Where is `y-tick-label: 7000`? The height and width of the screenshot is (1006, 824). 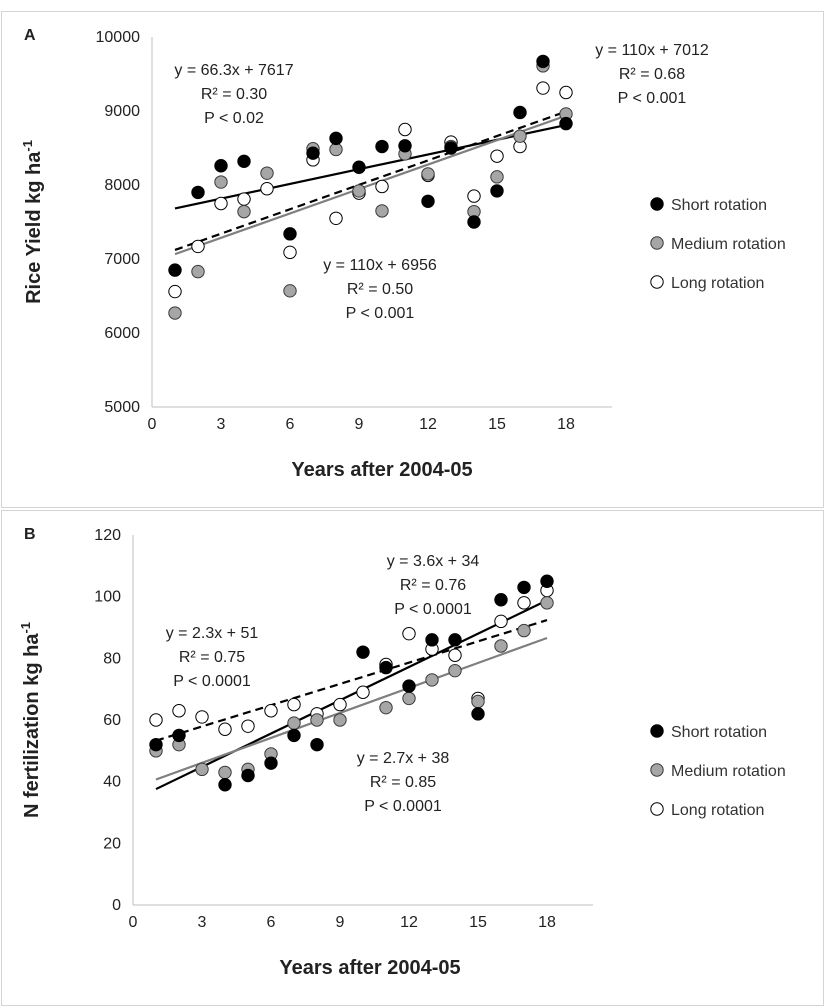
y-tick-label: 7000 is located at coordinates (122, 259).